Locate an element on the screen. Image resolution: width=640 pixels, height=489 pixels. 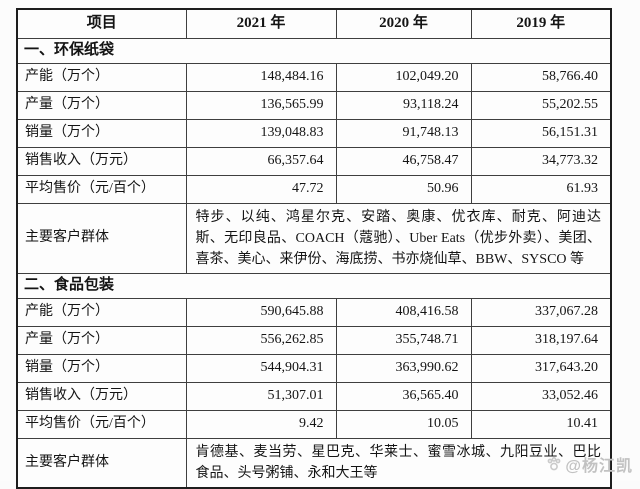
header-2019: 2019 年 is located at coordinates (541, 23).